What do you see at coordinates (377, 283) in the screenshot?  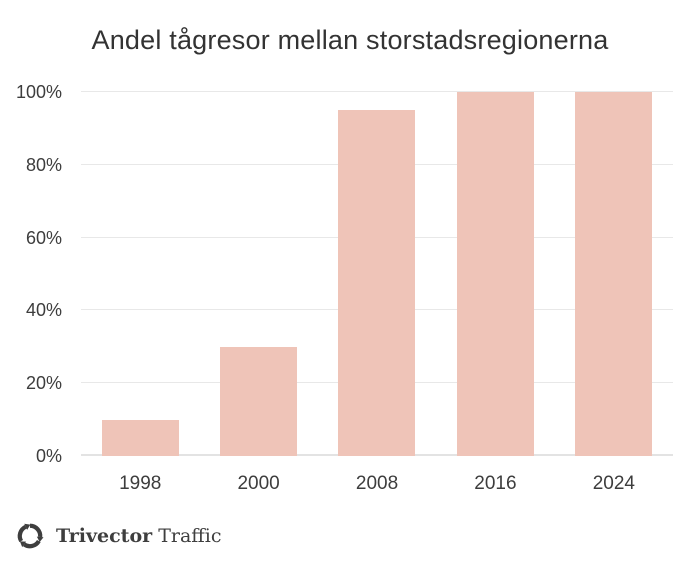 I see `bar-2008` at bounding box center [377, 283].